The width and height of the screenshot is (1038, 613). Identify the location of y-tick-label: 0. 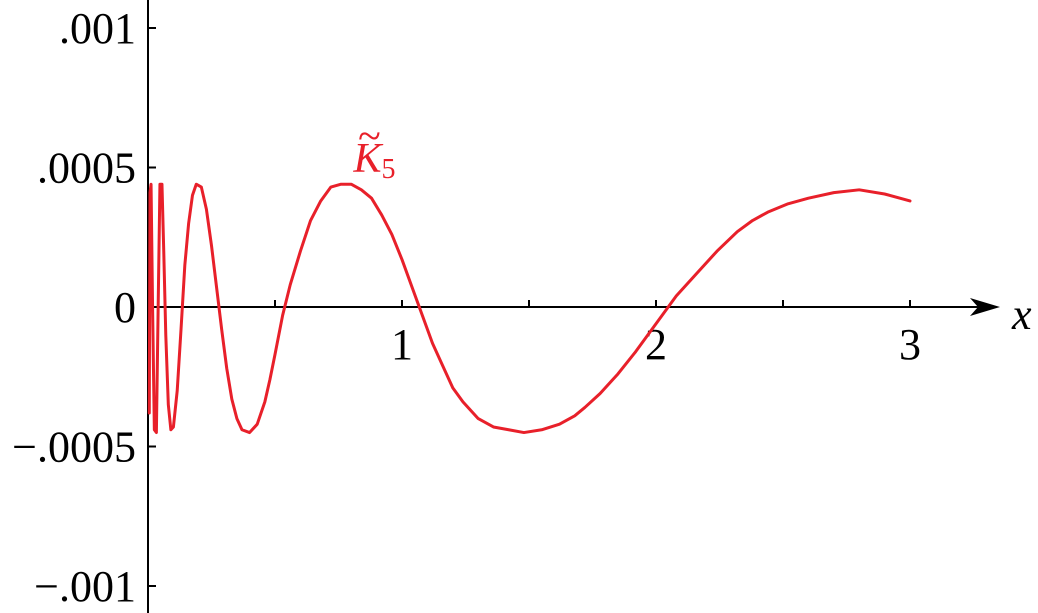
(125, 307).